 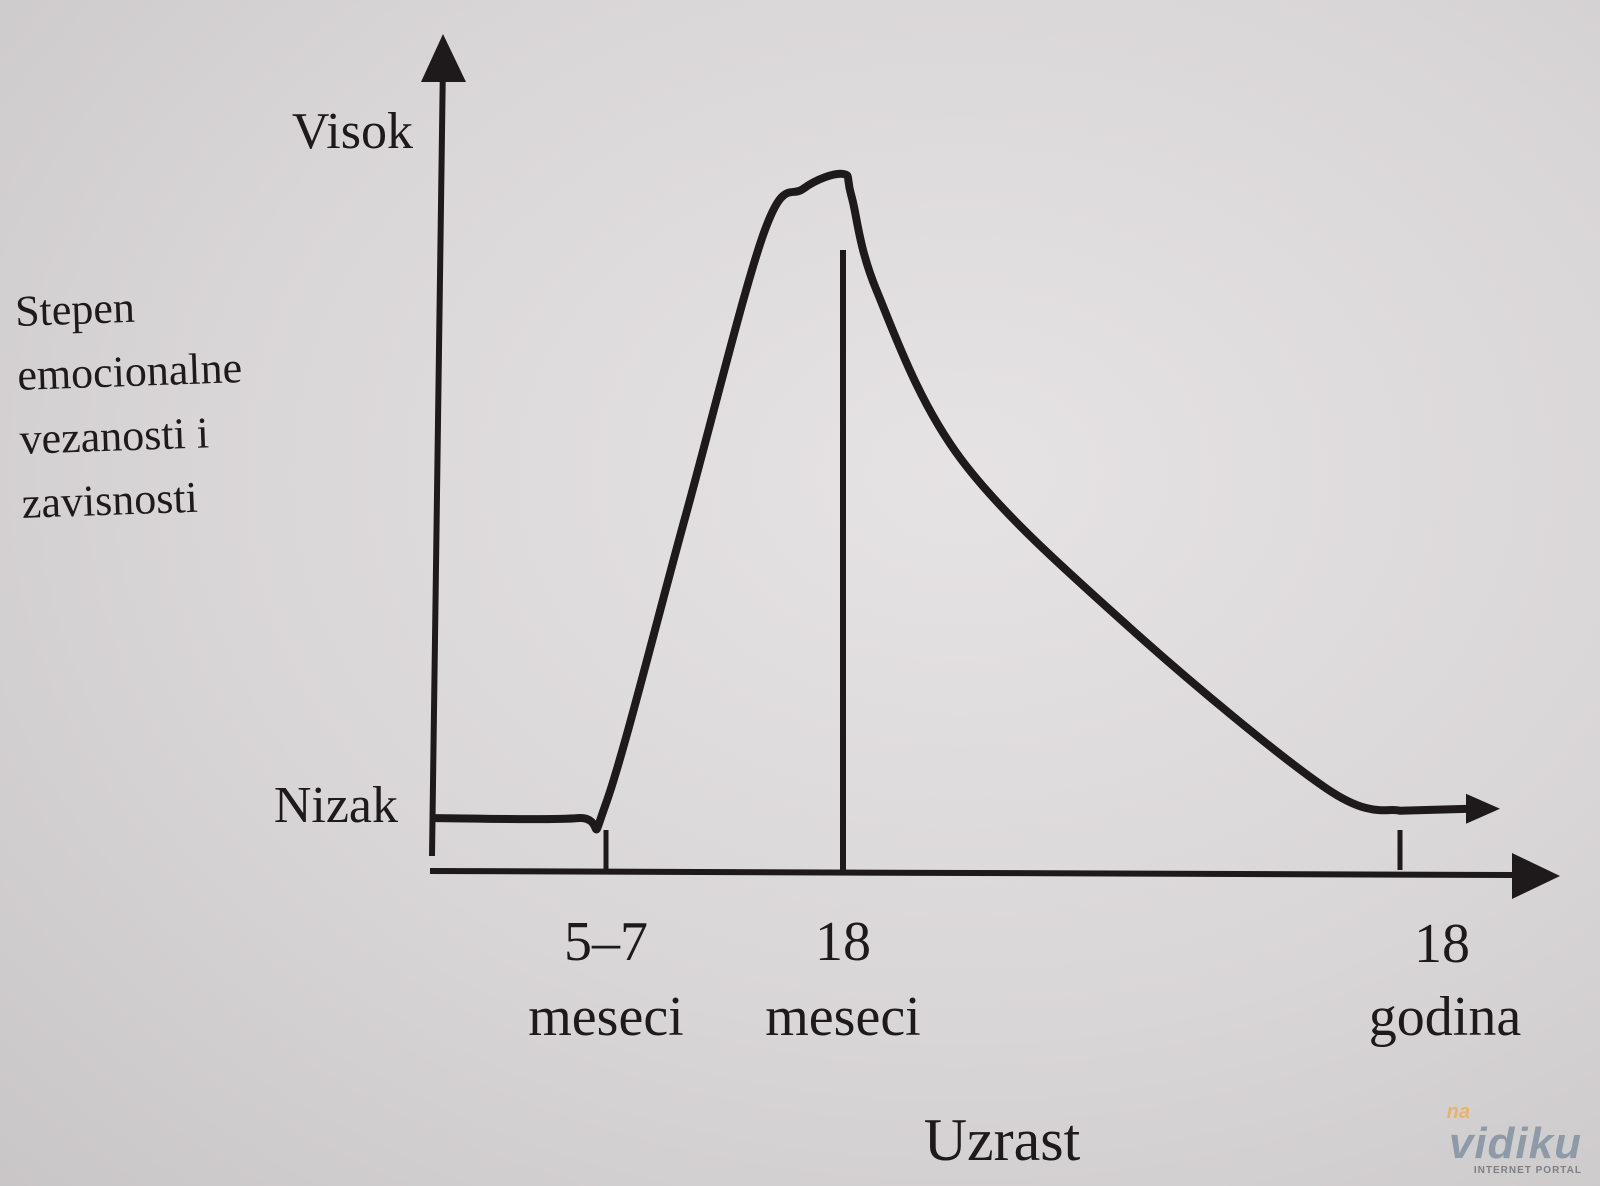 I want to click on tick-label-18y-line2: godina, so click(x=1445, y=1017).